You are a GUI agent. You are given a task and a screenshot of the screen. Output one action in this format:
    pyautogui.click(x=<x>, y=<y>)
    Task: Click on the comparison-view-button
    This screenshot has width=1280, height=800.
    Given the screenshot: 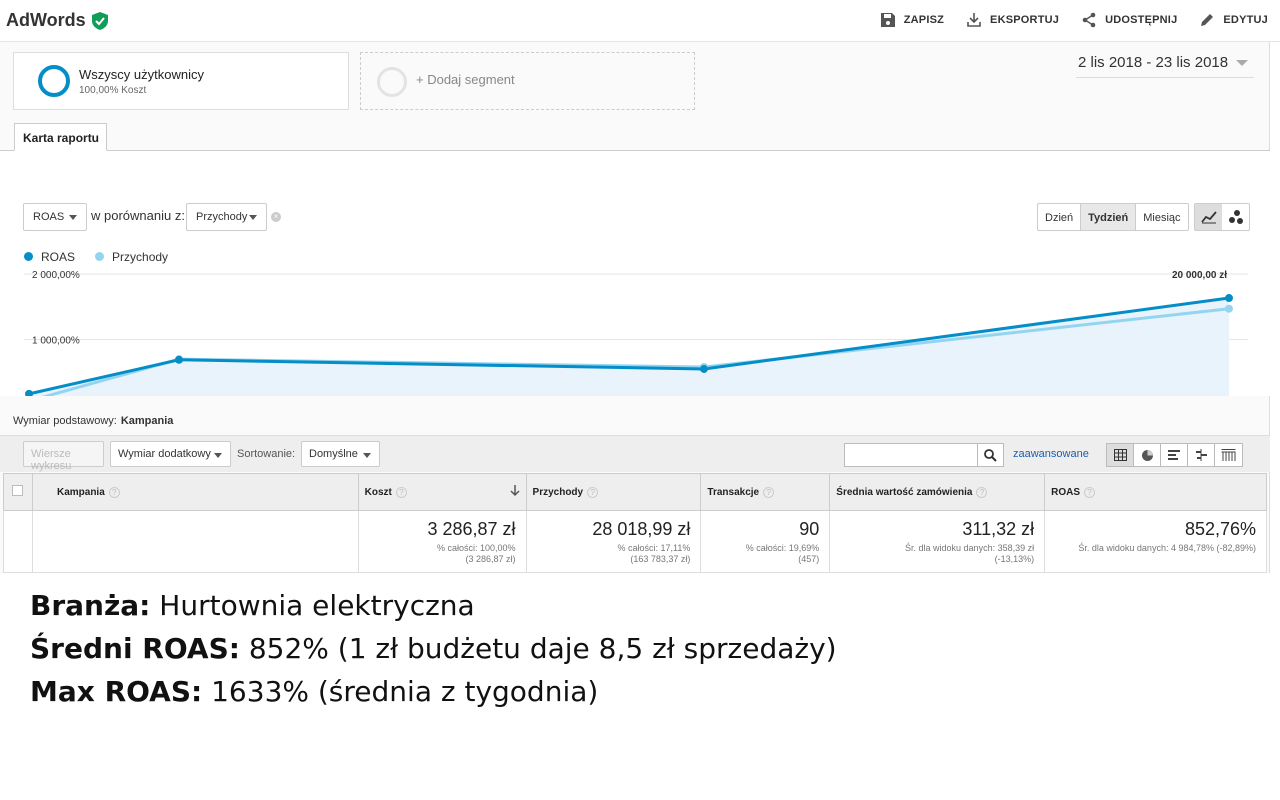 What is the action you would take?
    pyautogui.click(x=1201, y=455)
    